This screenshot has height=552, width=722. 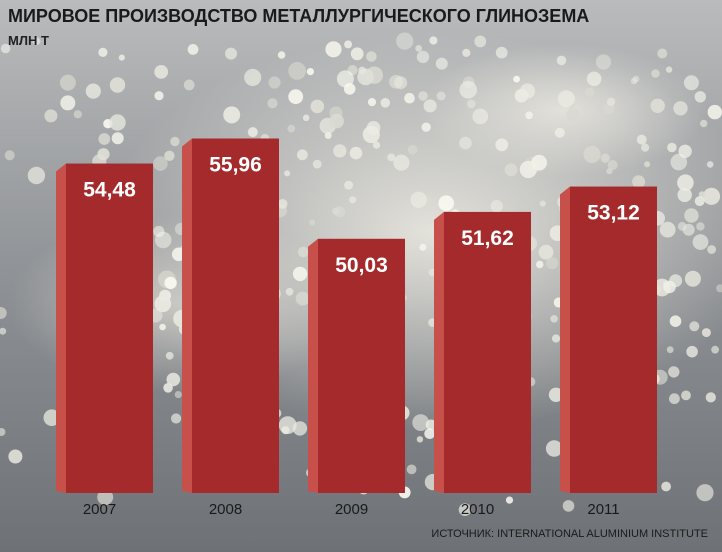 I want to click on bar-2009, so click(x=361, y=365).